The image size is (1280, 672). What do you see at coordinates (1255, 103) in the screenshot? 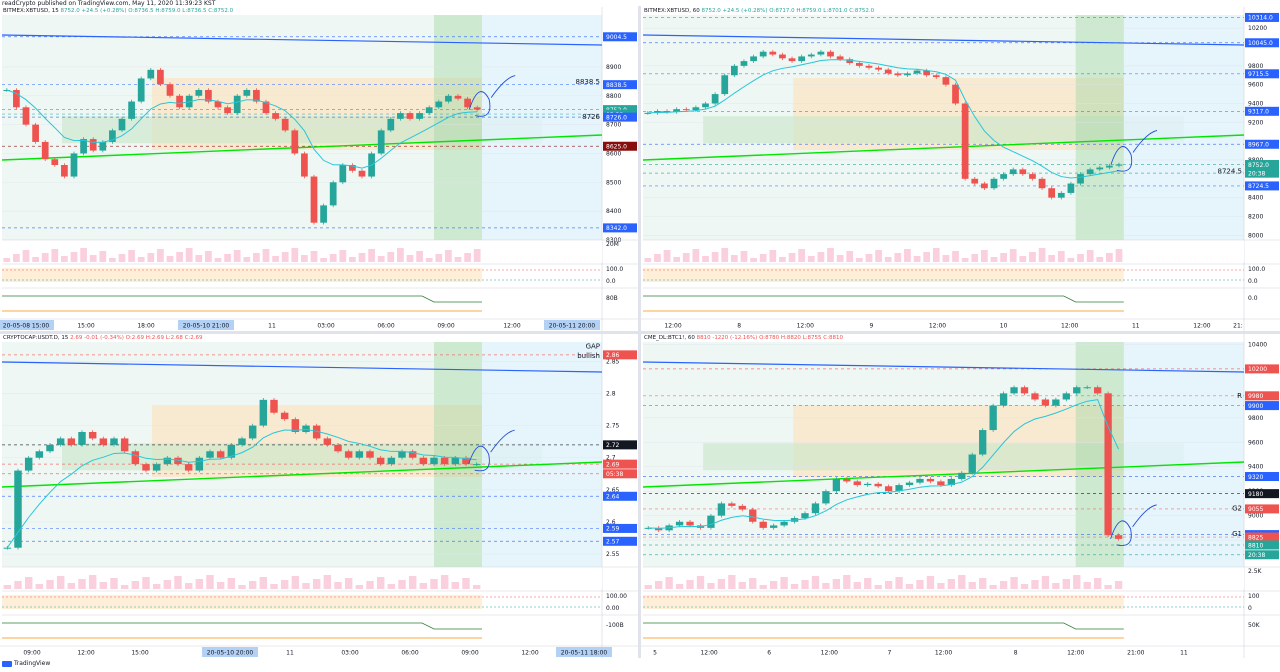
I see `y-tick-label: 9400` at bounding box center [1255, 103].